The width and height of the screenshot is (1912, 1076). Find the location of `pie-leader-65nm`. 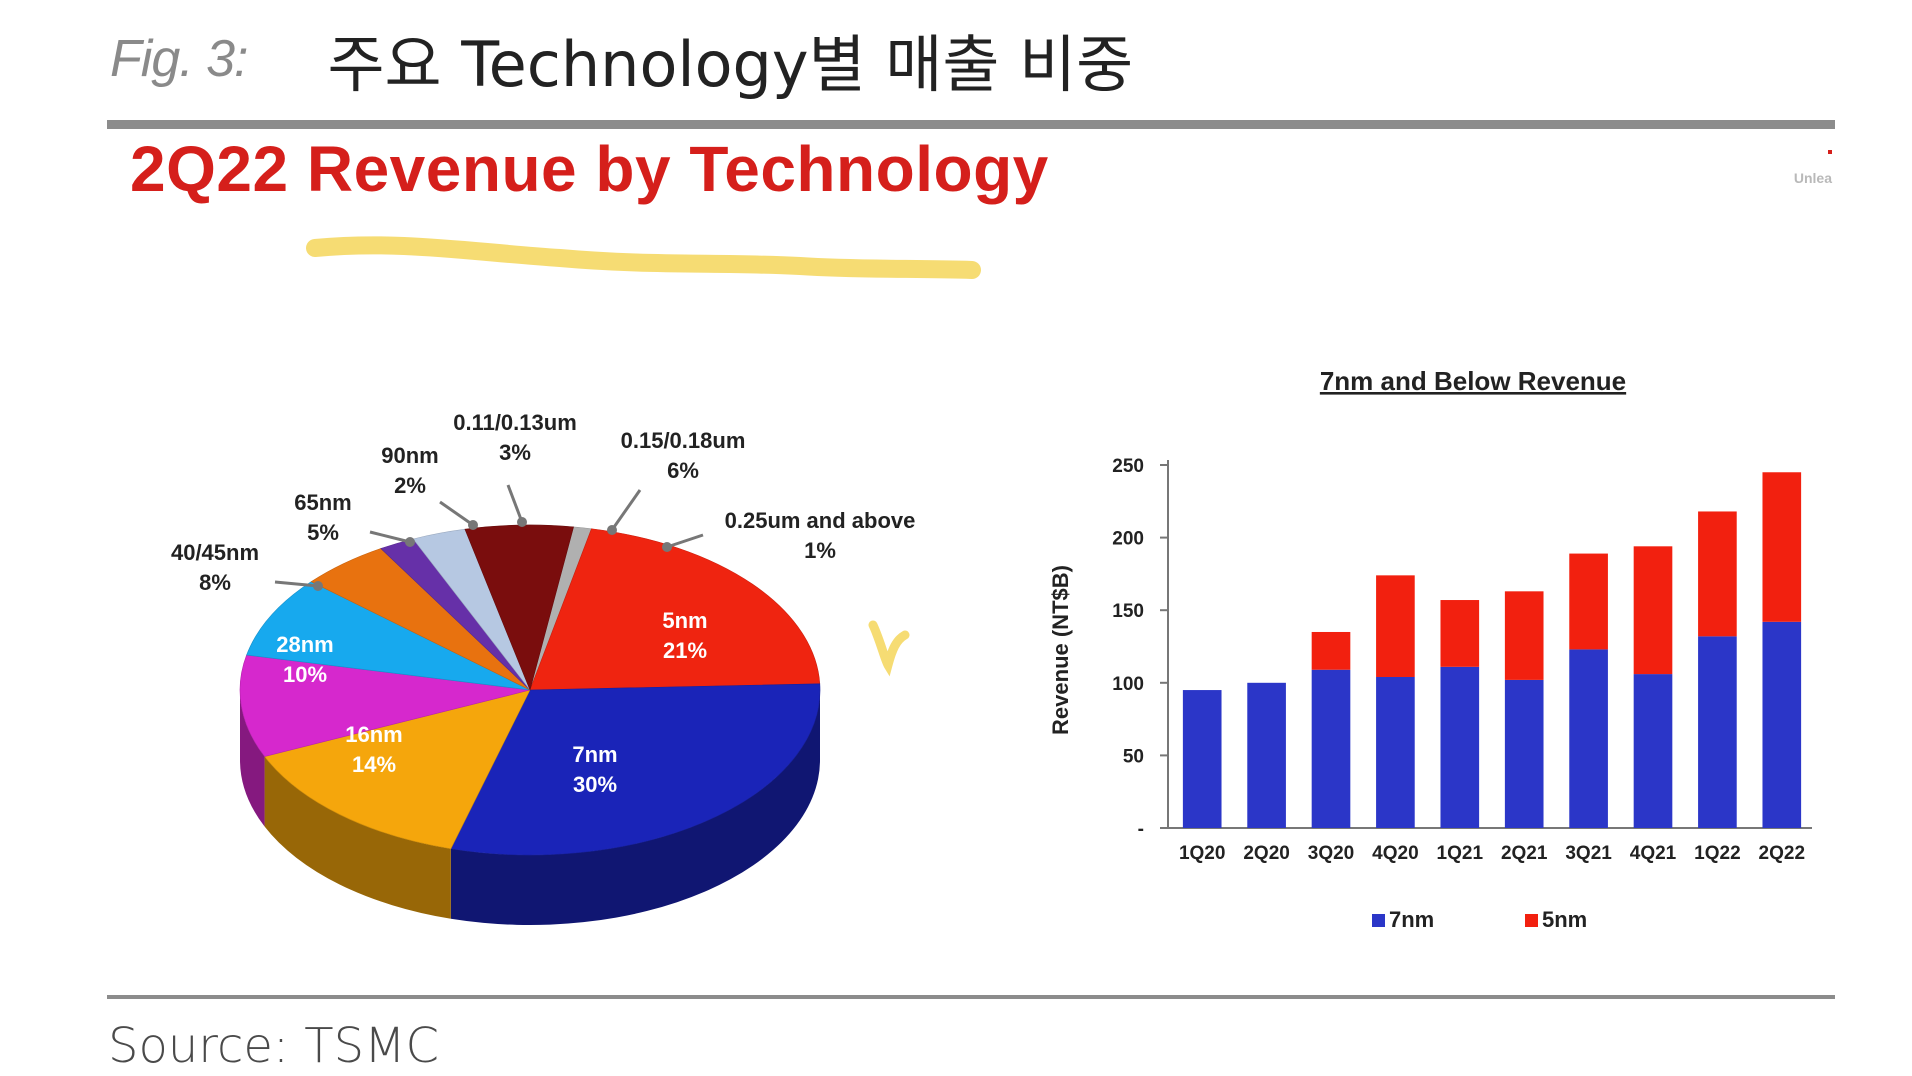

pie-leader-65nm is located at coordinates (390, 537).